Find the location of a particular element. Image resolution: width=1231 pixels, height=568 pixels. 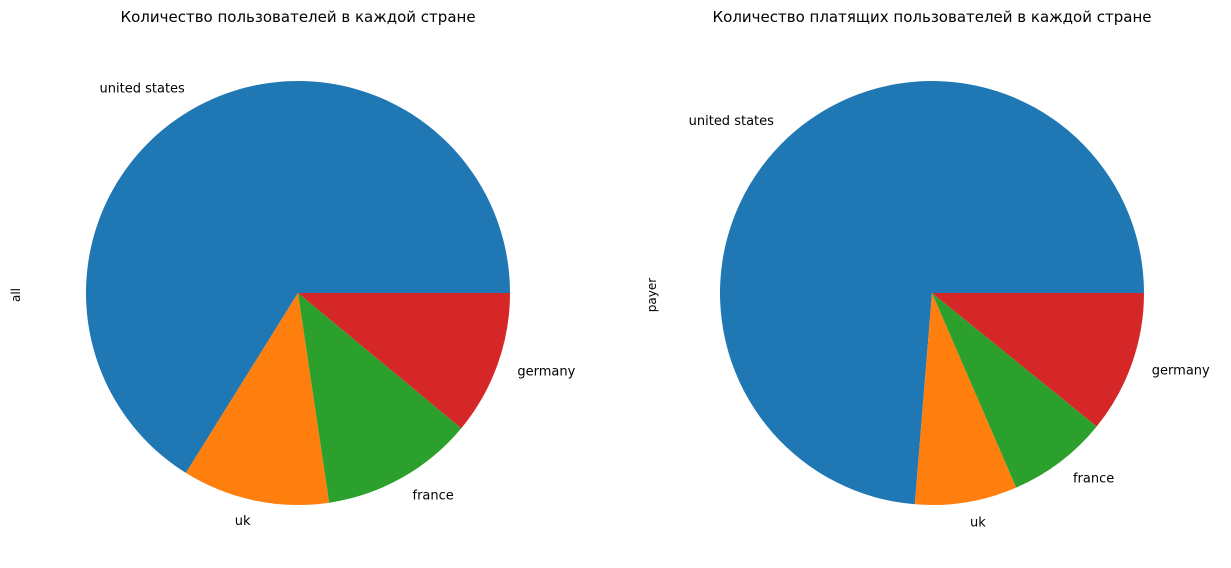

chart-title: Количество пользователей в каждой стране is located at coordinates (297, 17).